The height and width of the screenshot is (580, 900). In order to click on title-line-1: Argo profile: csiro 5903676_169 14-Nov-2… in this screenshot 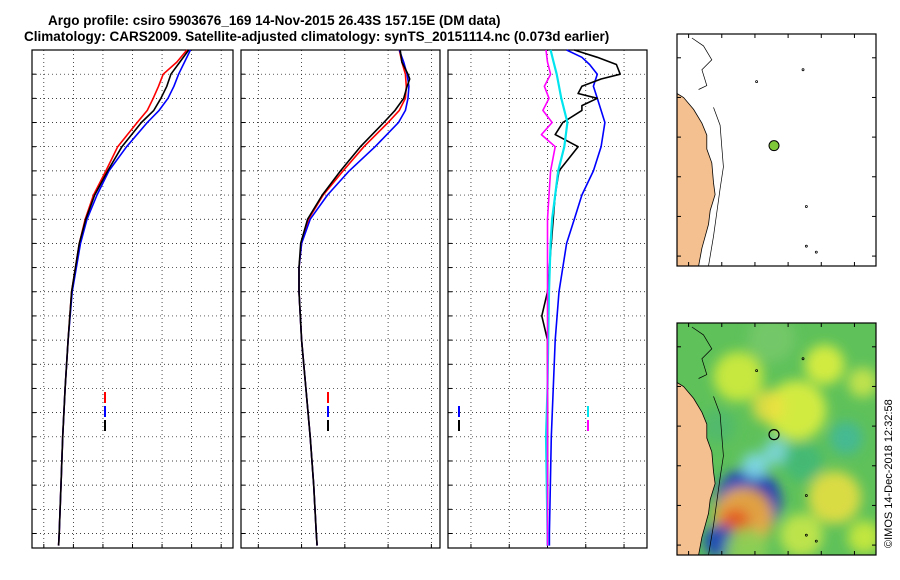, I will do `click(274, 20)`.